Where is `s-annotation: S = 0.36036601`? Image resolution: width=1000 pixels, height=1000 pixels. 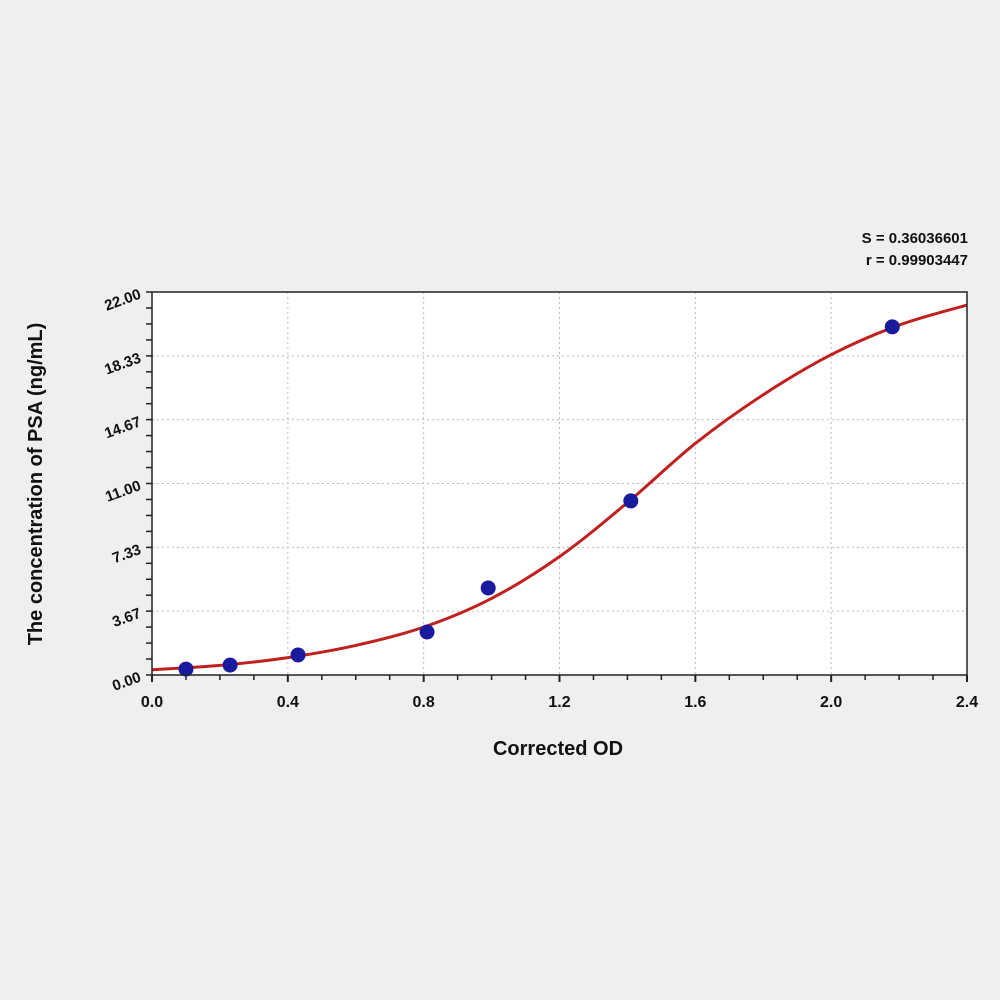 s-annotation: S = 0.36036601 is located at coordinates (914, 238).